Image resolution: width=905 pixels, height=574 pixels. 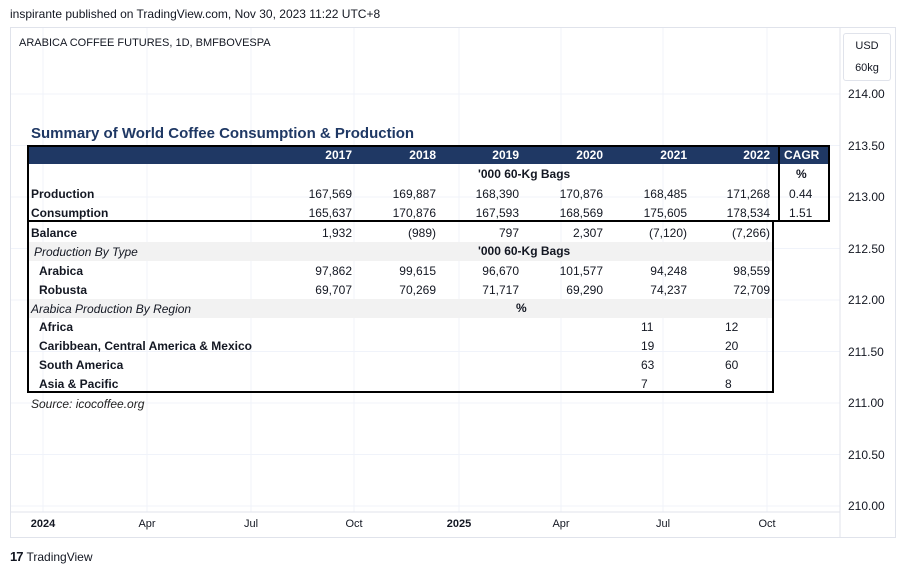 What do you see at coordinates (56, 327) in the screenshot?
I see `region-label: Africa` at bounding box center [56, 327].